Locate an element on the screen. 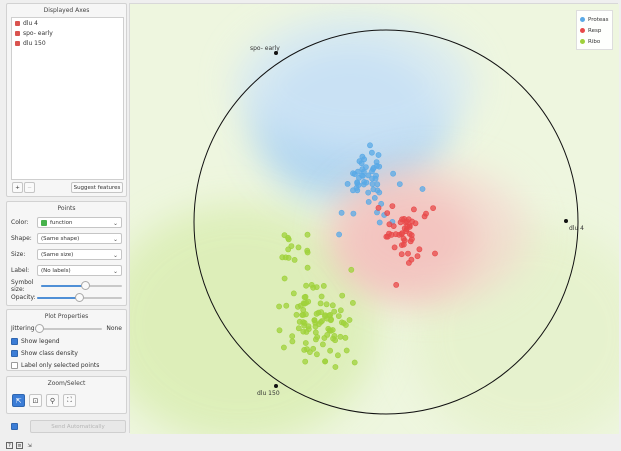 The height and width of the screenshot is (451, 621). resize-grip-icon: ⇲ is located at coordinates (29, 445).